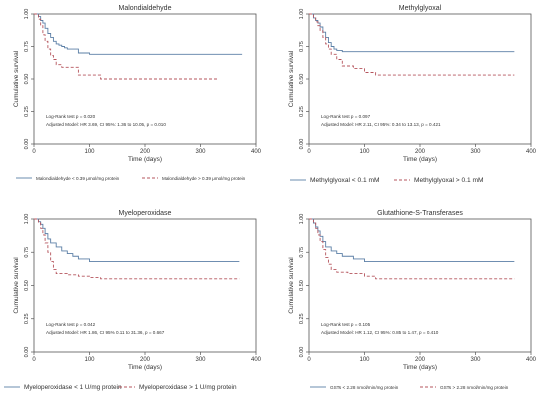 The image size is (550, 402). I want to click on legend-label: Methylglyoxal < 0.1 mM, so click(344, 180).